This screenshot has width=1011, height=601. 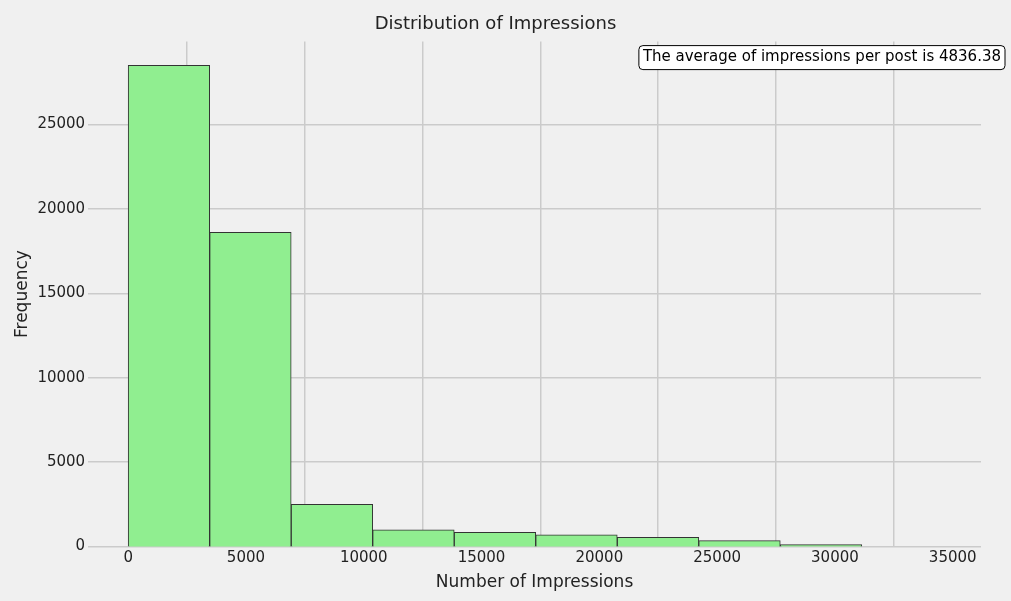 I want to click on y-tick-label: 25000, so click(x=61, y=123).